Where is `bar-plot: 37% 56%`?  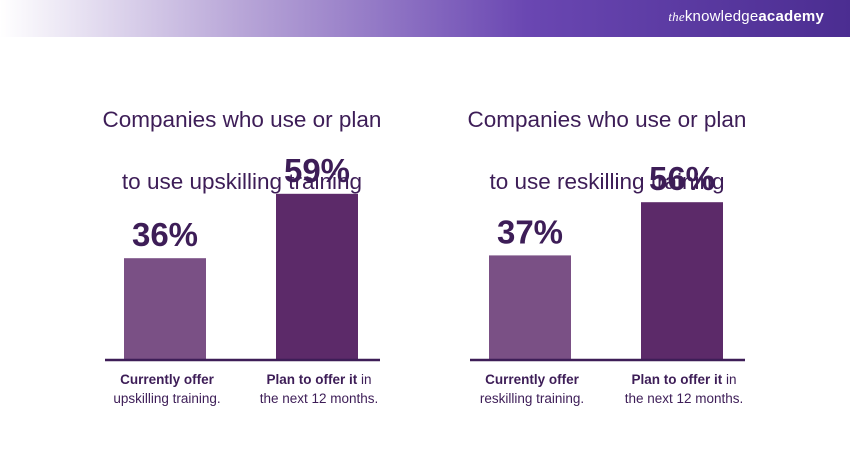
bar-plot: 37% 56% is located at coordinates (607, 261).